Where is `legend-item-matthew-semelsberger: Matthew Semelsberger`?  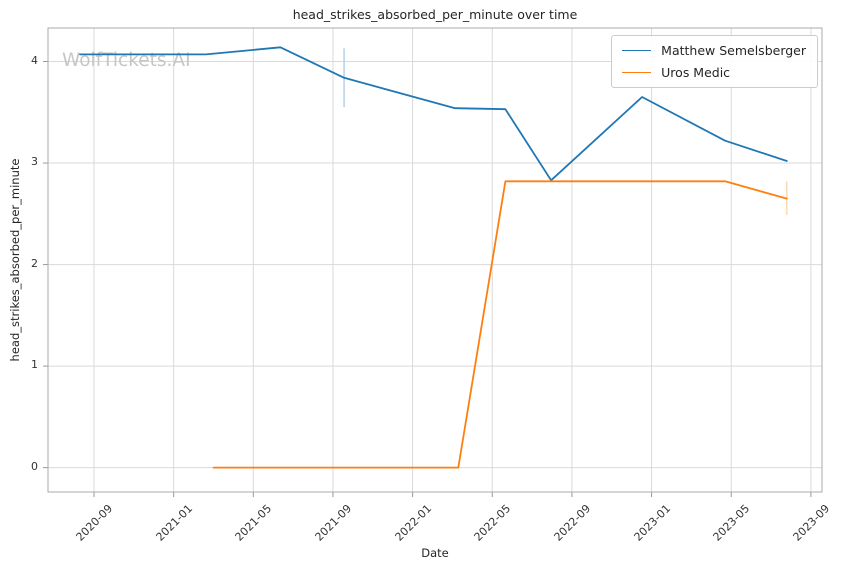 legend-item-matthew-semelsberger: Matthew Semelsberger is located at coordinates (714, 50).